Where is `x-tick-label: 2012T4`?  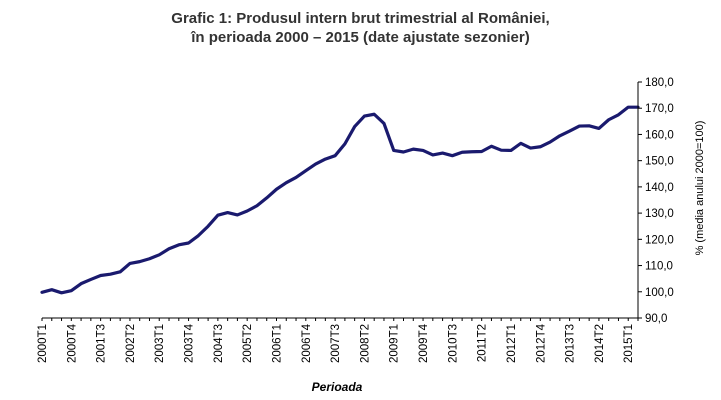
x-tick-label: 2012T4 is located at coordinates (541, 343).